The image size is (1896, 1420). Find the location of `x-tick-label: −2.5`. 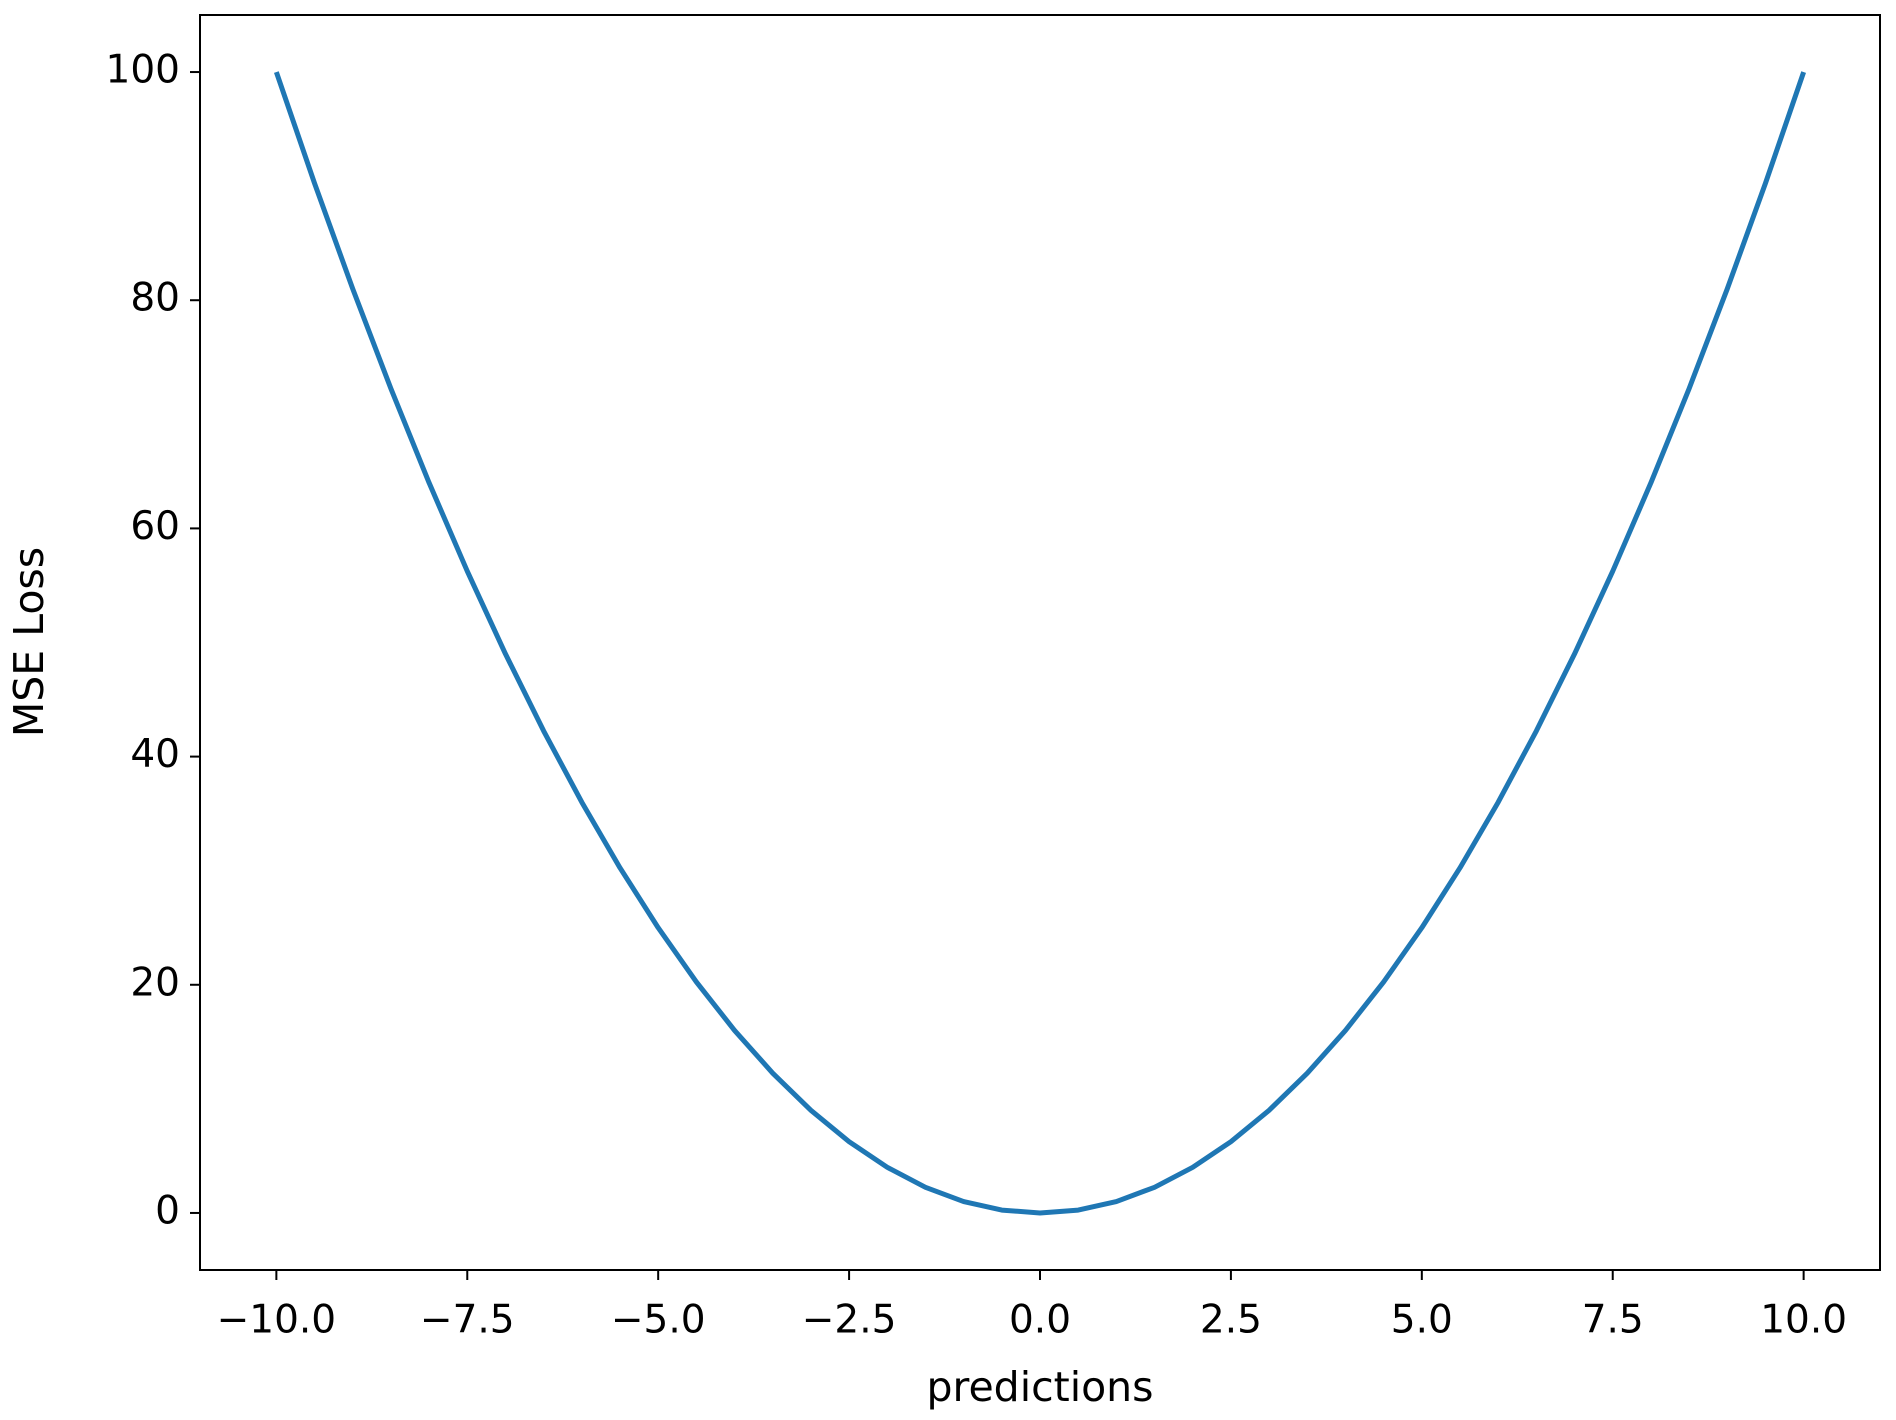

x-tick-label: −2.5 is located at coordinates (849, 1320).